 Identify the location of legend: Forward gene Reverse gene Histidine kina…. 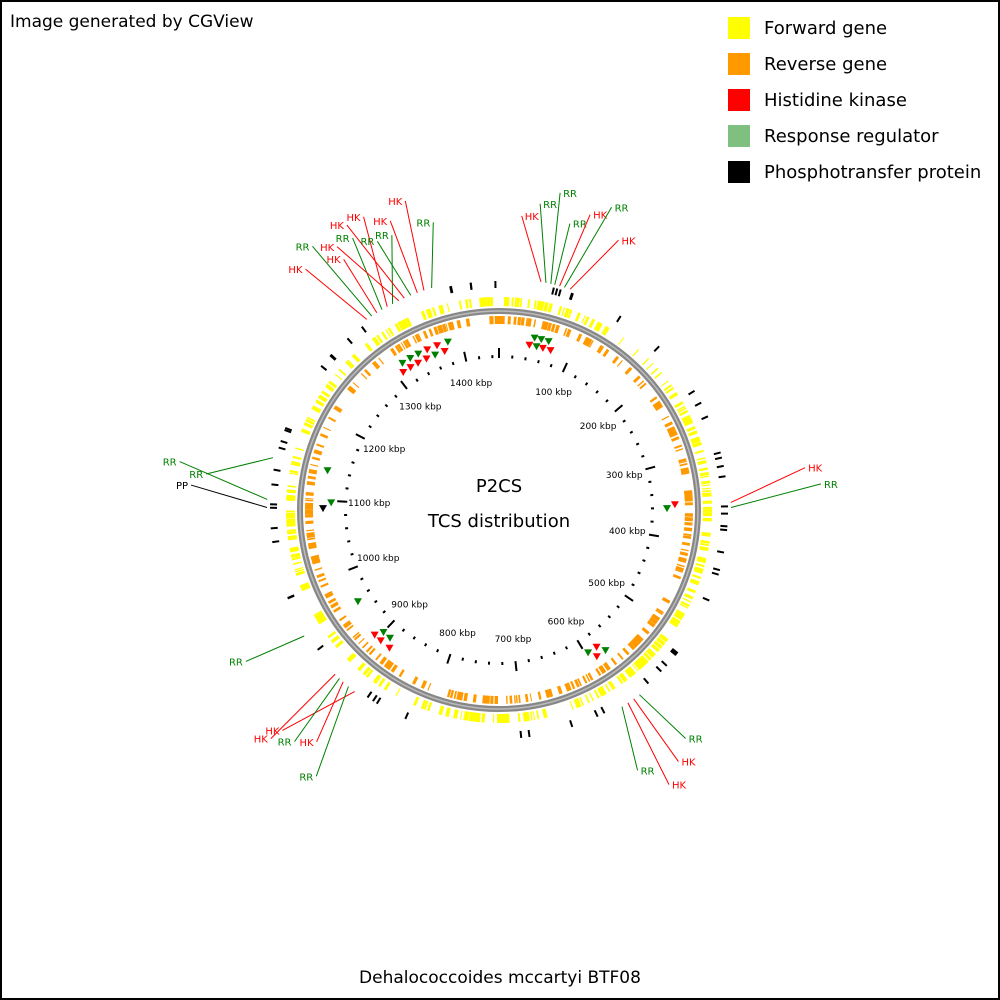
(854, 100).